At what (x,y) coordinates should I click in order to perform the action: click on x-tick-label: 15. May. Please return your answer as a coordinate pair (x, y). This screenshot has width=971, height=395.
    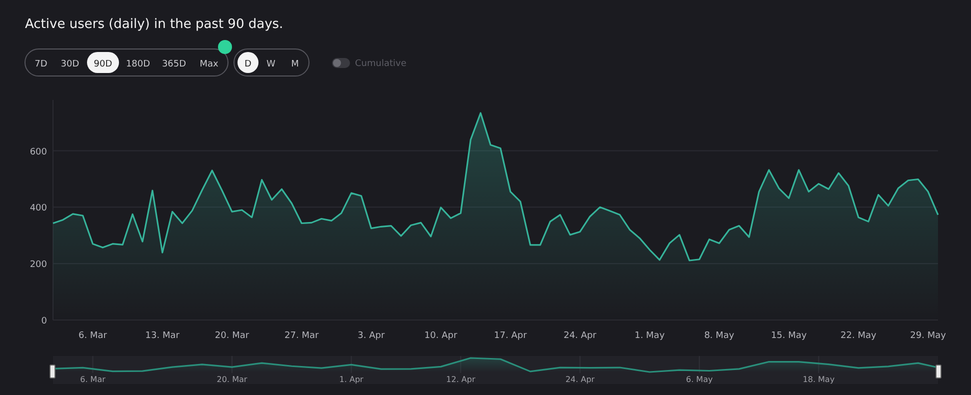
    Looking at the image, I should click on (789, 336).